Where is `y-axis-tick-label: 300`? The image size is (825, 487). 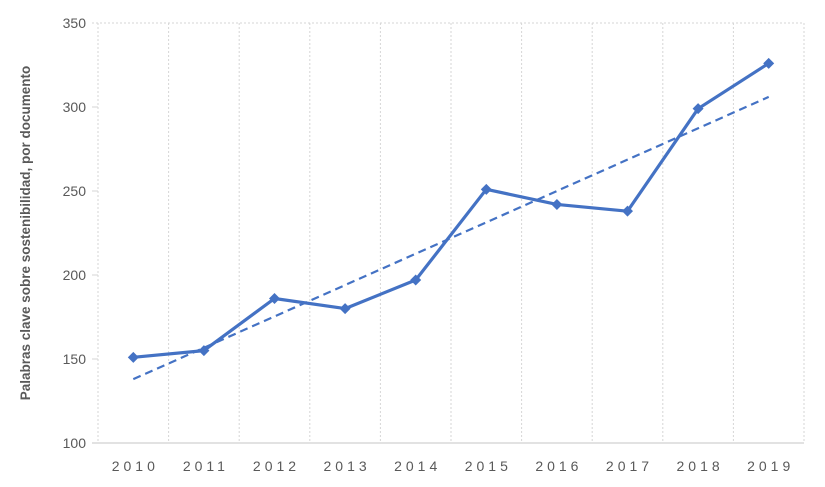 y-axis-tick-label: 300 is located at coordinates (75, 107).